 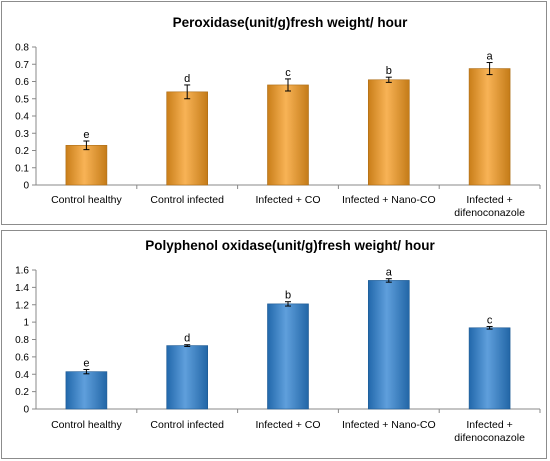 I want to click on chart-title: Peroxidase(unit/g)fresh weight/ hour, so click(x=291, y=22).